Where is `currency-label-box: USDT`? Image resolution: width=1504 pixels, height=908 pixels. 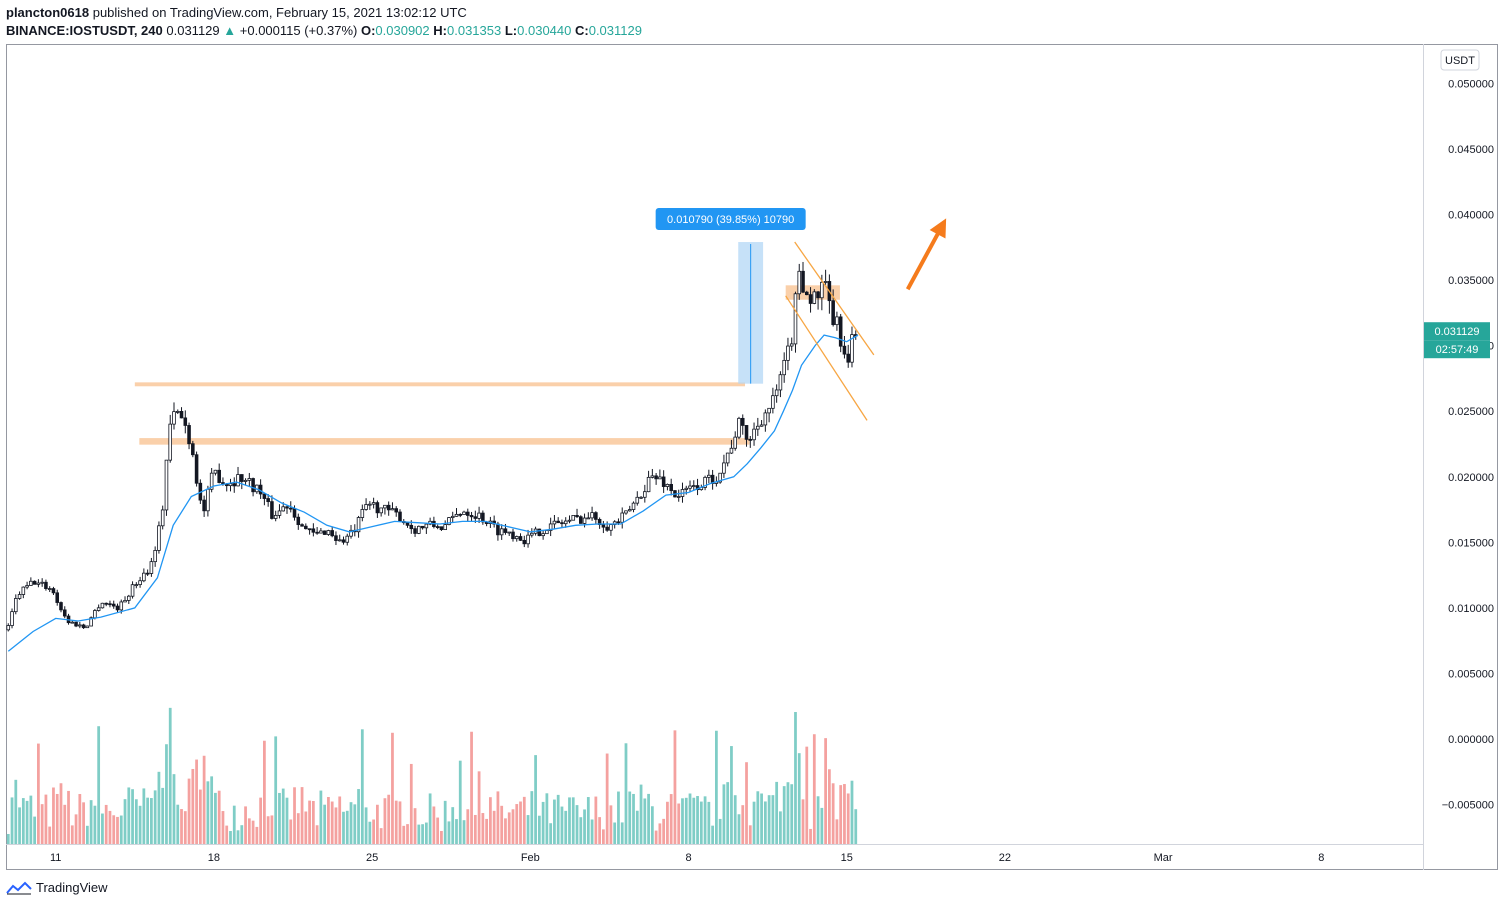
currency-label-box: USDT is located at coordinates (1460, 60).